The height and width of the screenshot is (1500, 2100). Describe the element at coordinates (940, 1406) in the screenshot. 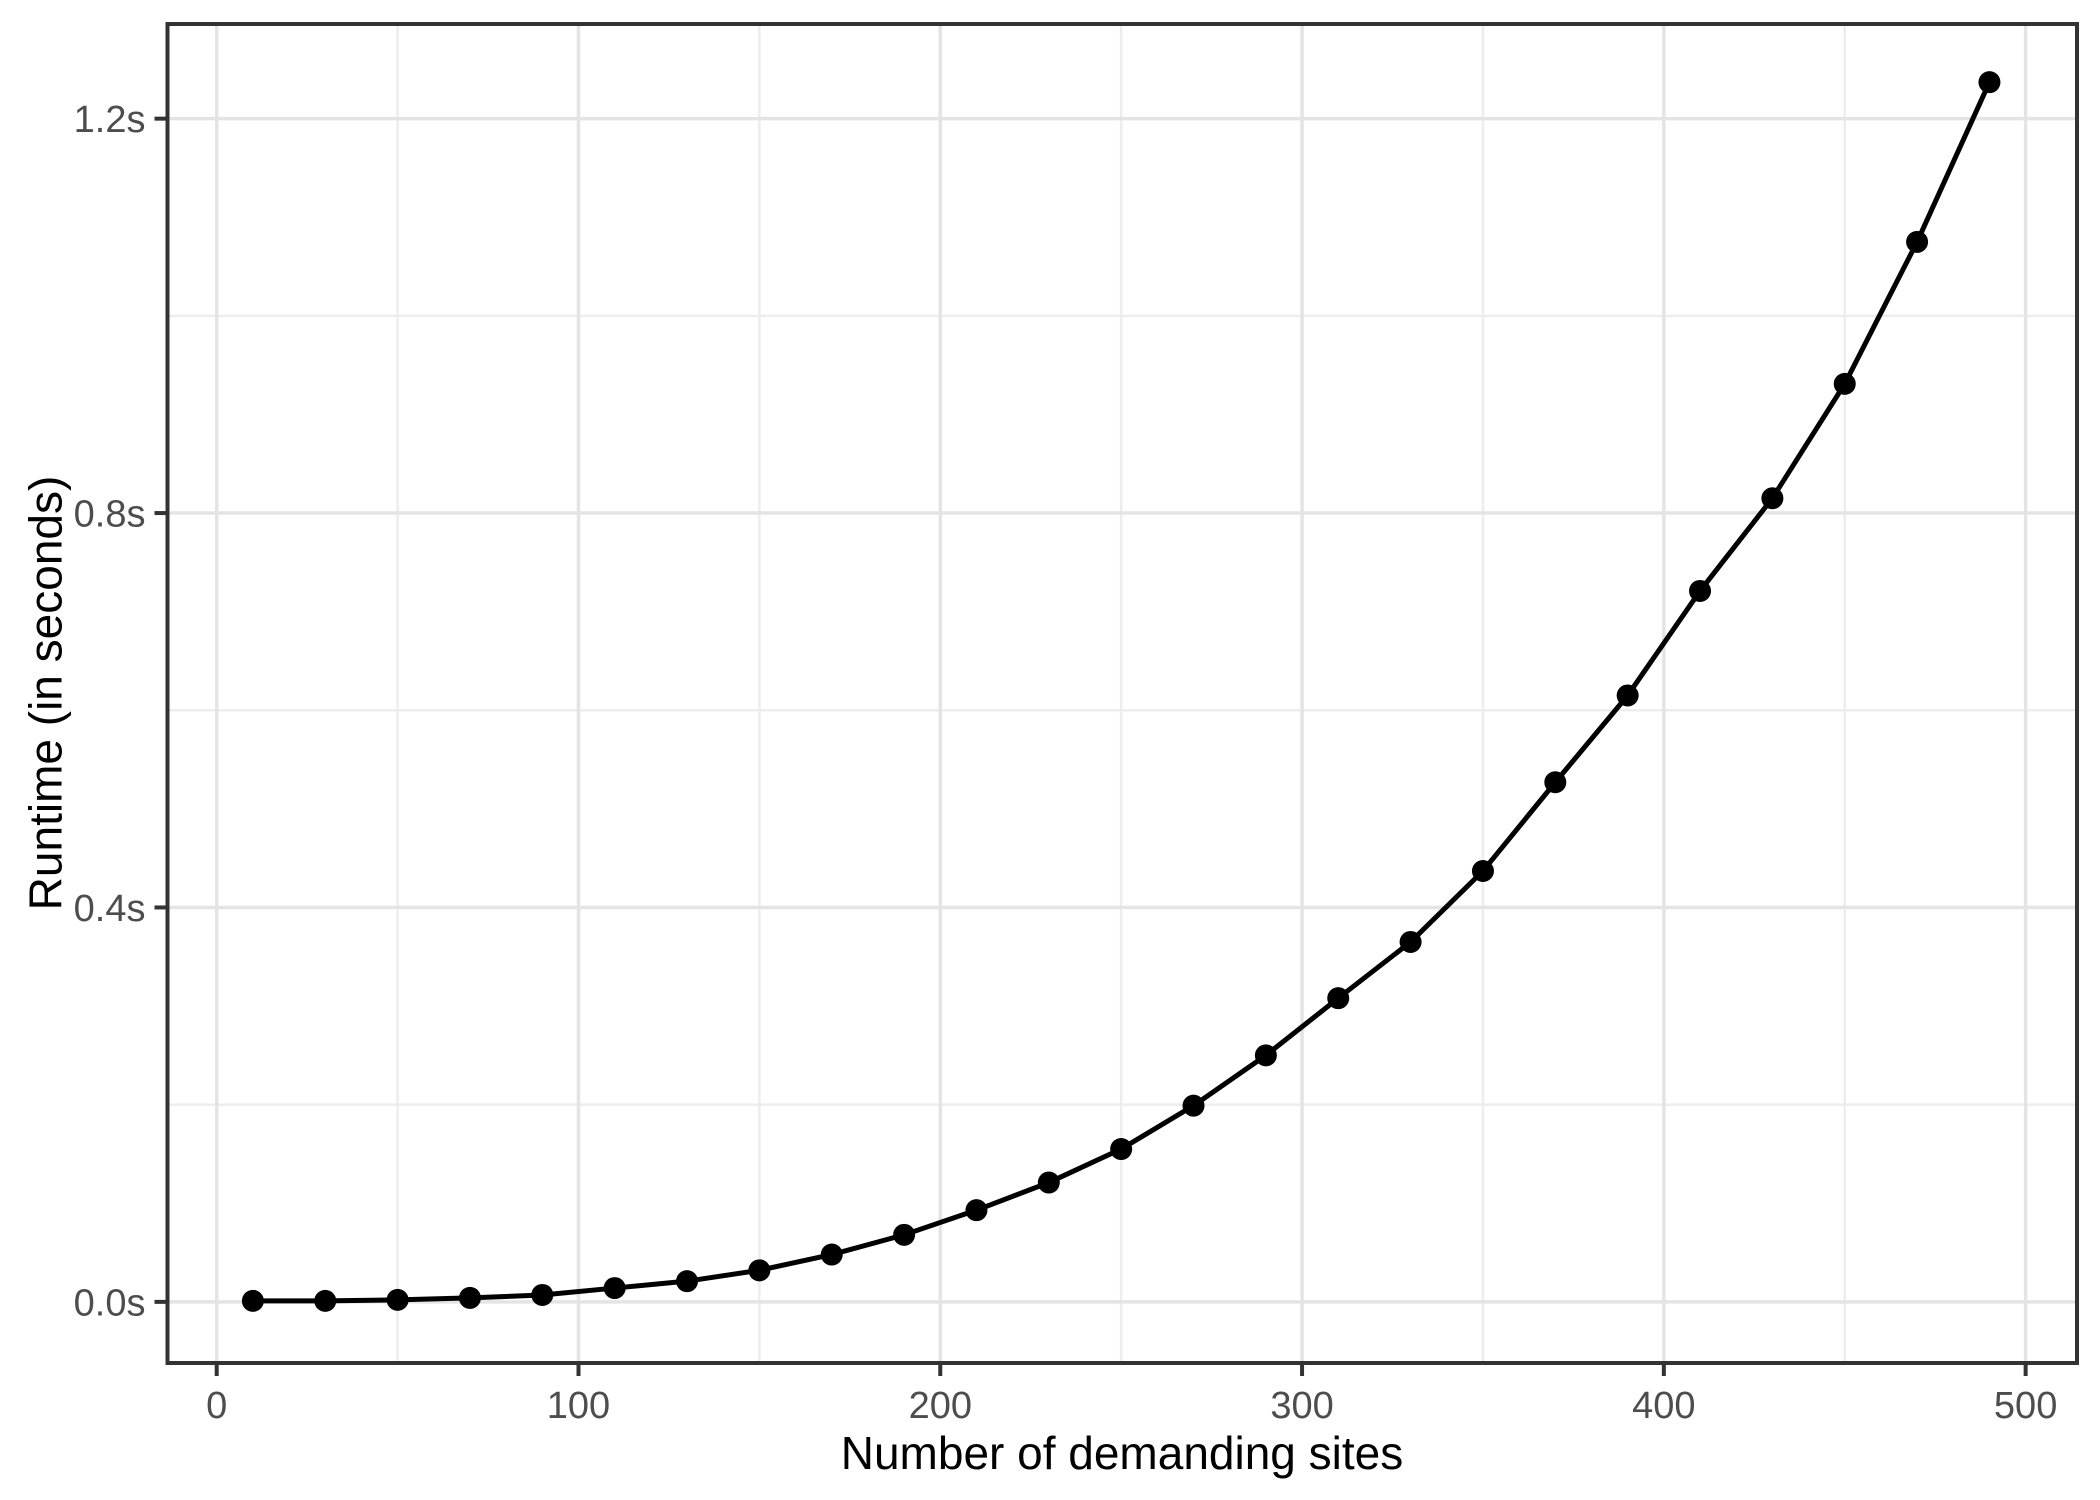

I see `x-tick-label: 200` at that location.